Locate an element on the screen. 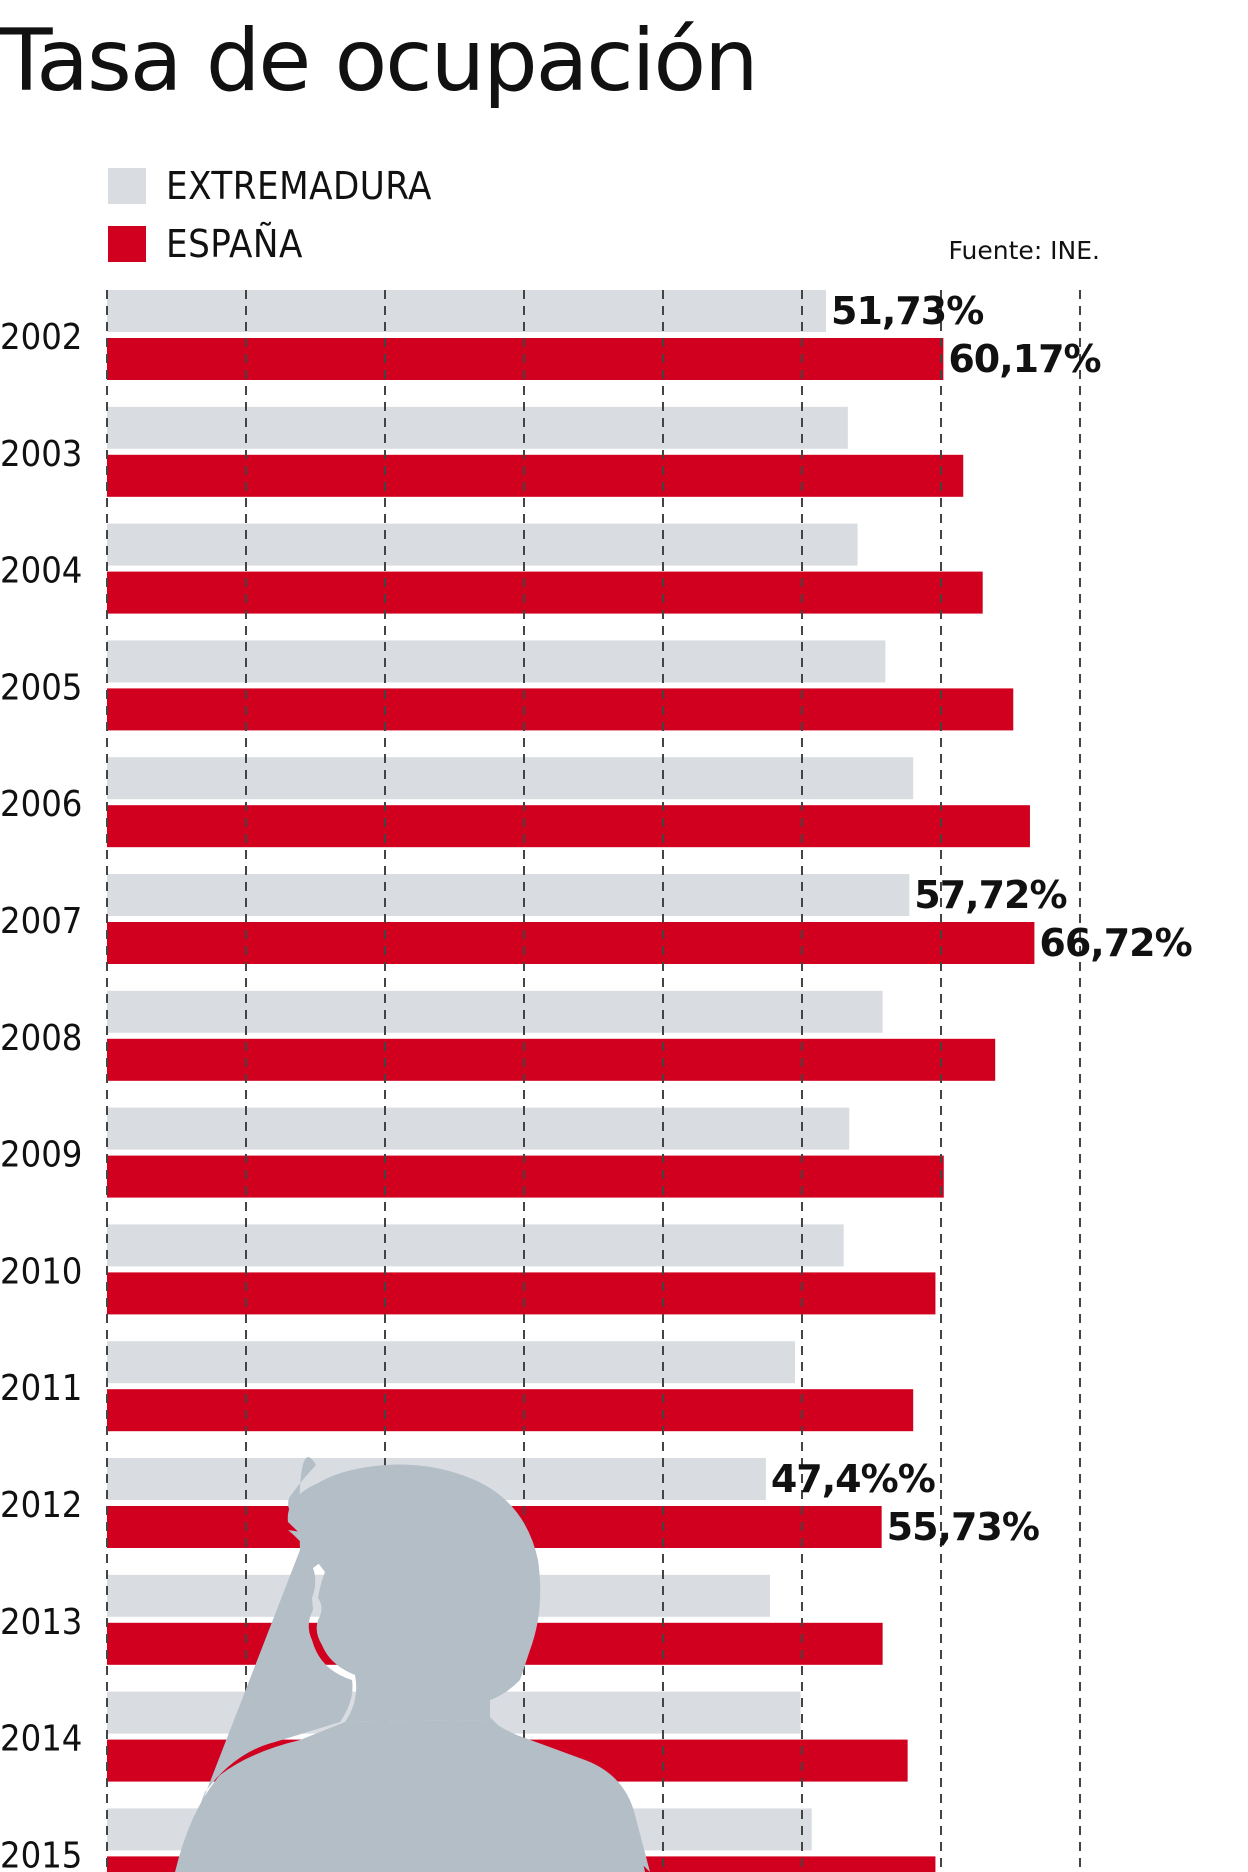 Image resolution: width=1248 pixels, height=1872 pixels. legend-item-extremadura: EXTREMADURA is located at coordinates (270, 186).